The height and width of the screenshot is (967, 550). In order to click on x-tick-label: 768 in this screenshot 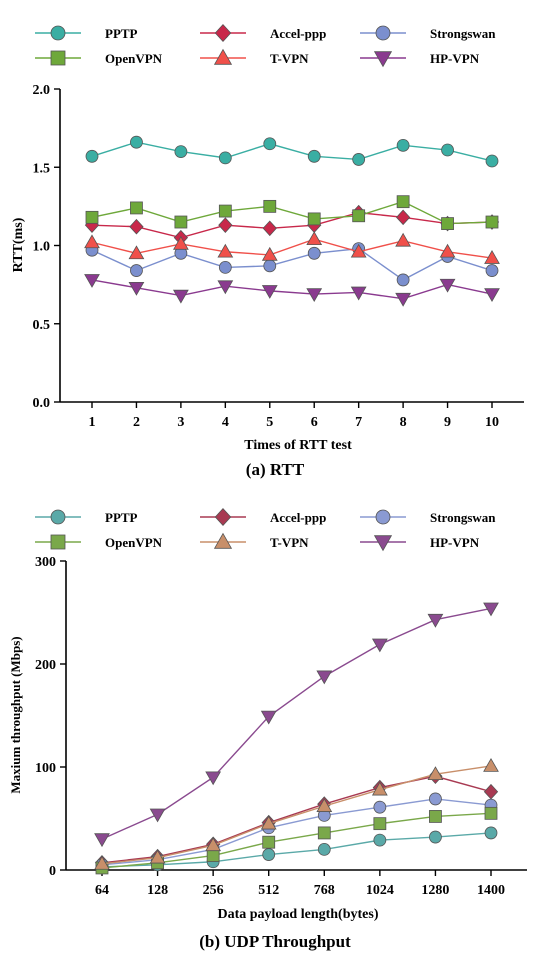, I will do `click(324, 890)`.